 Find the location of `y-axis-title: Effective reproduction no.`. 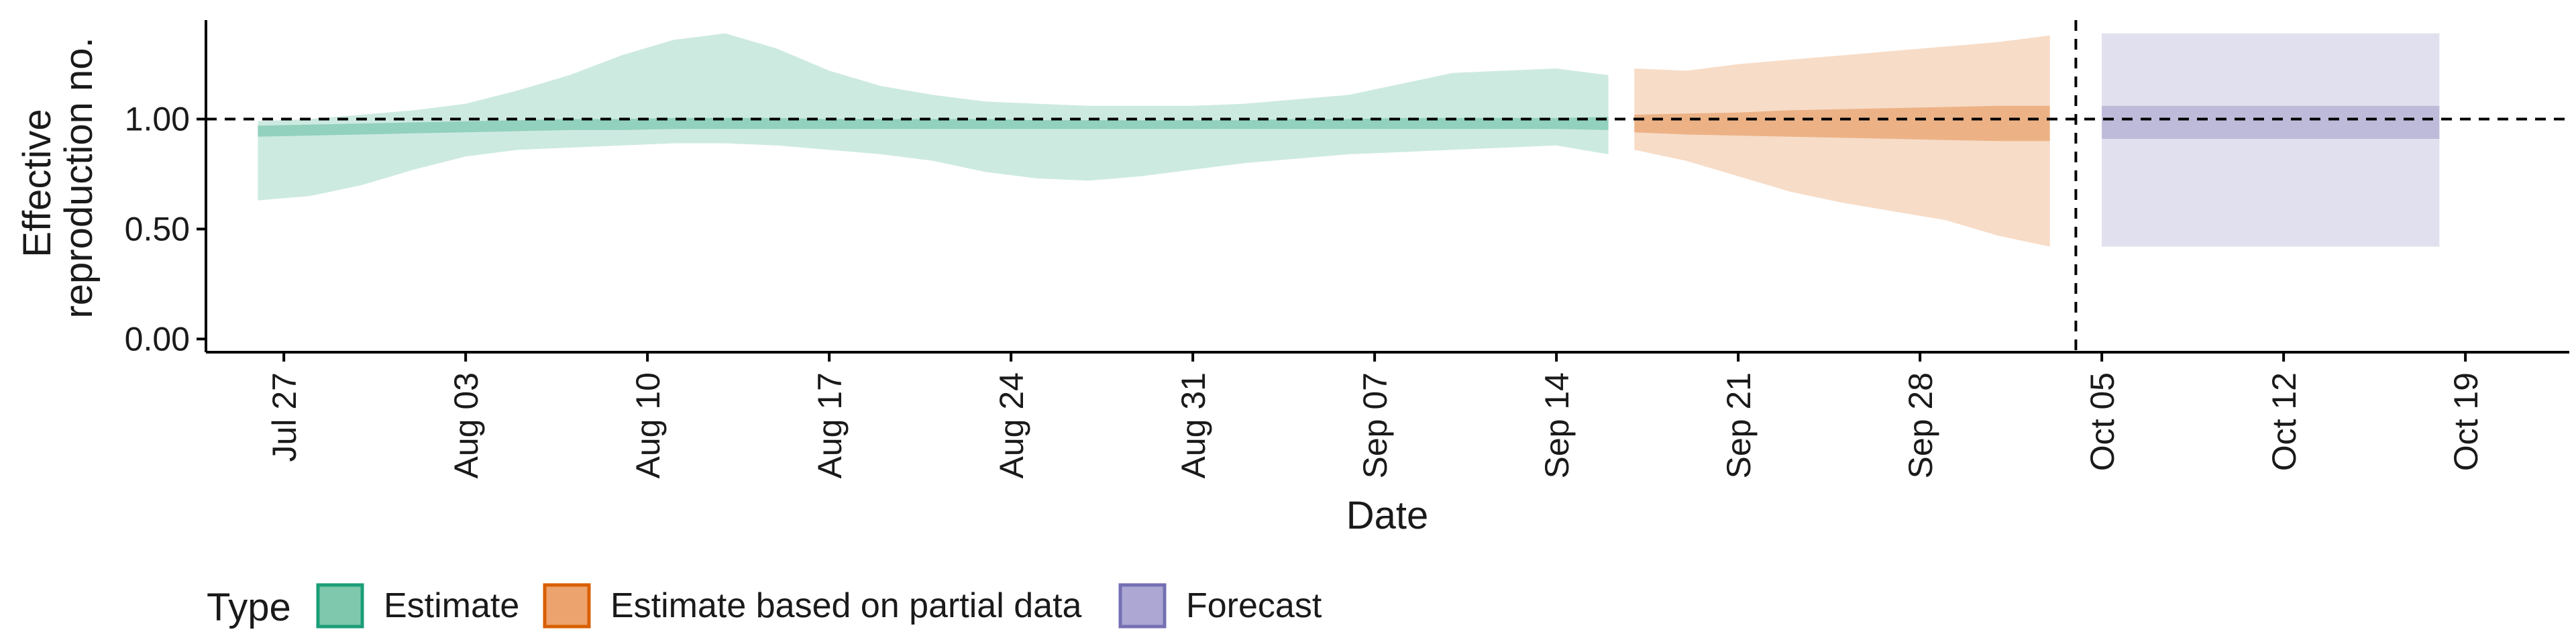

y-axis-title: Effective reproduction no. is located at coordinates (58, 177).